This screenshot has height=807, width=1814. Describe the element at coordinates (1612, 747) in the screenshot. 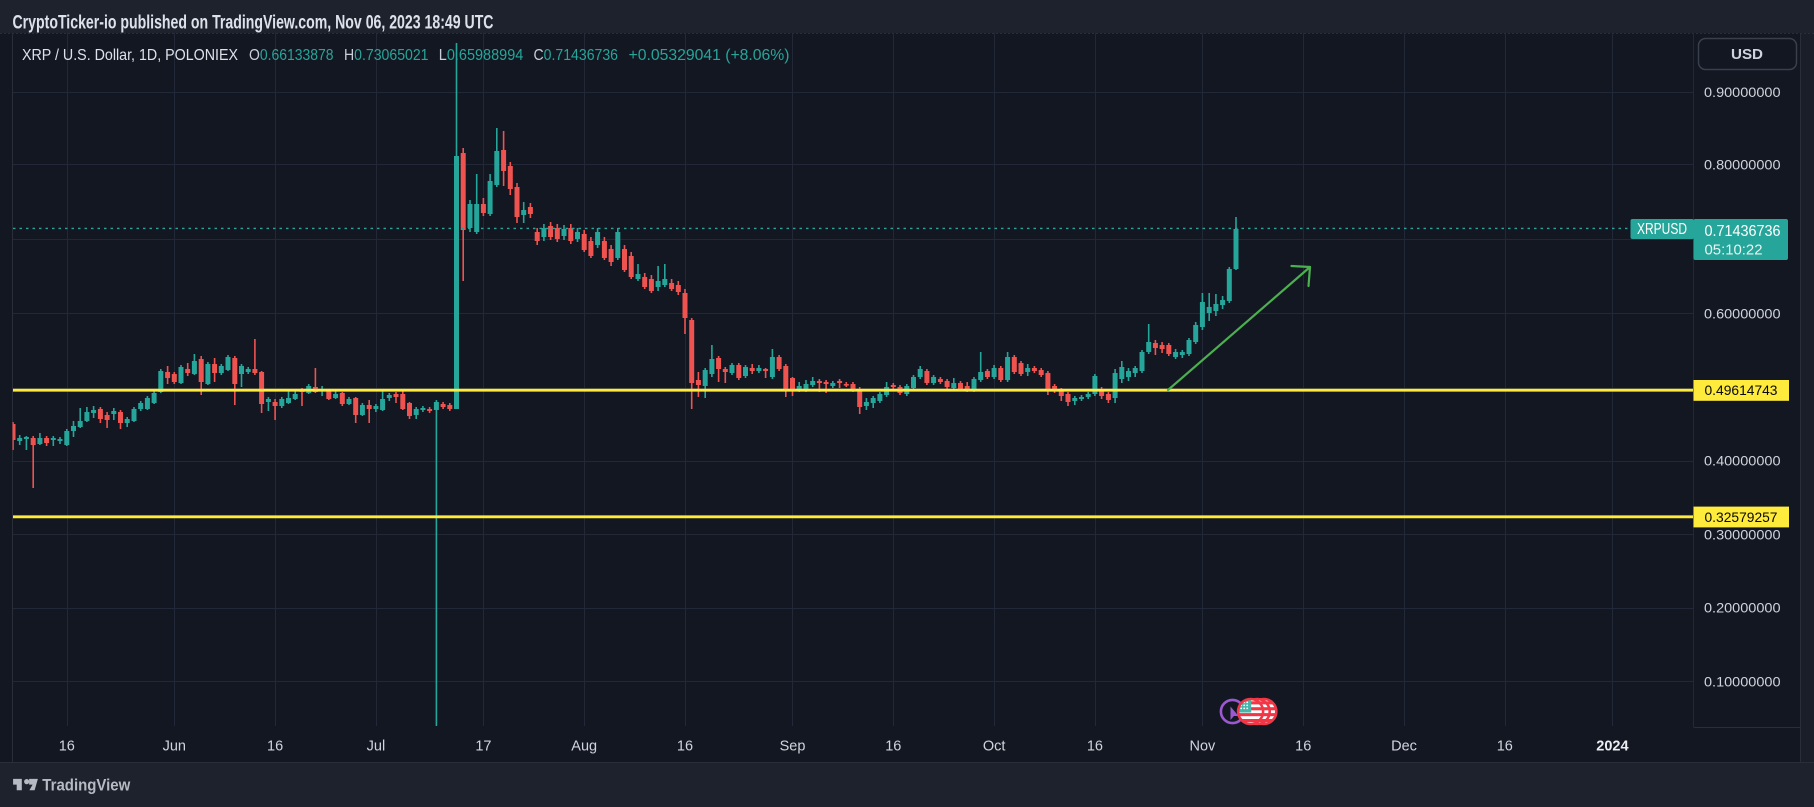

I see `svg-text: 2024` at that location.